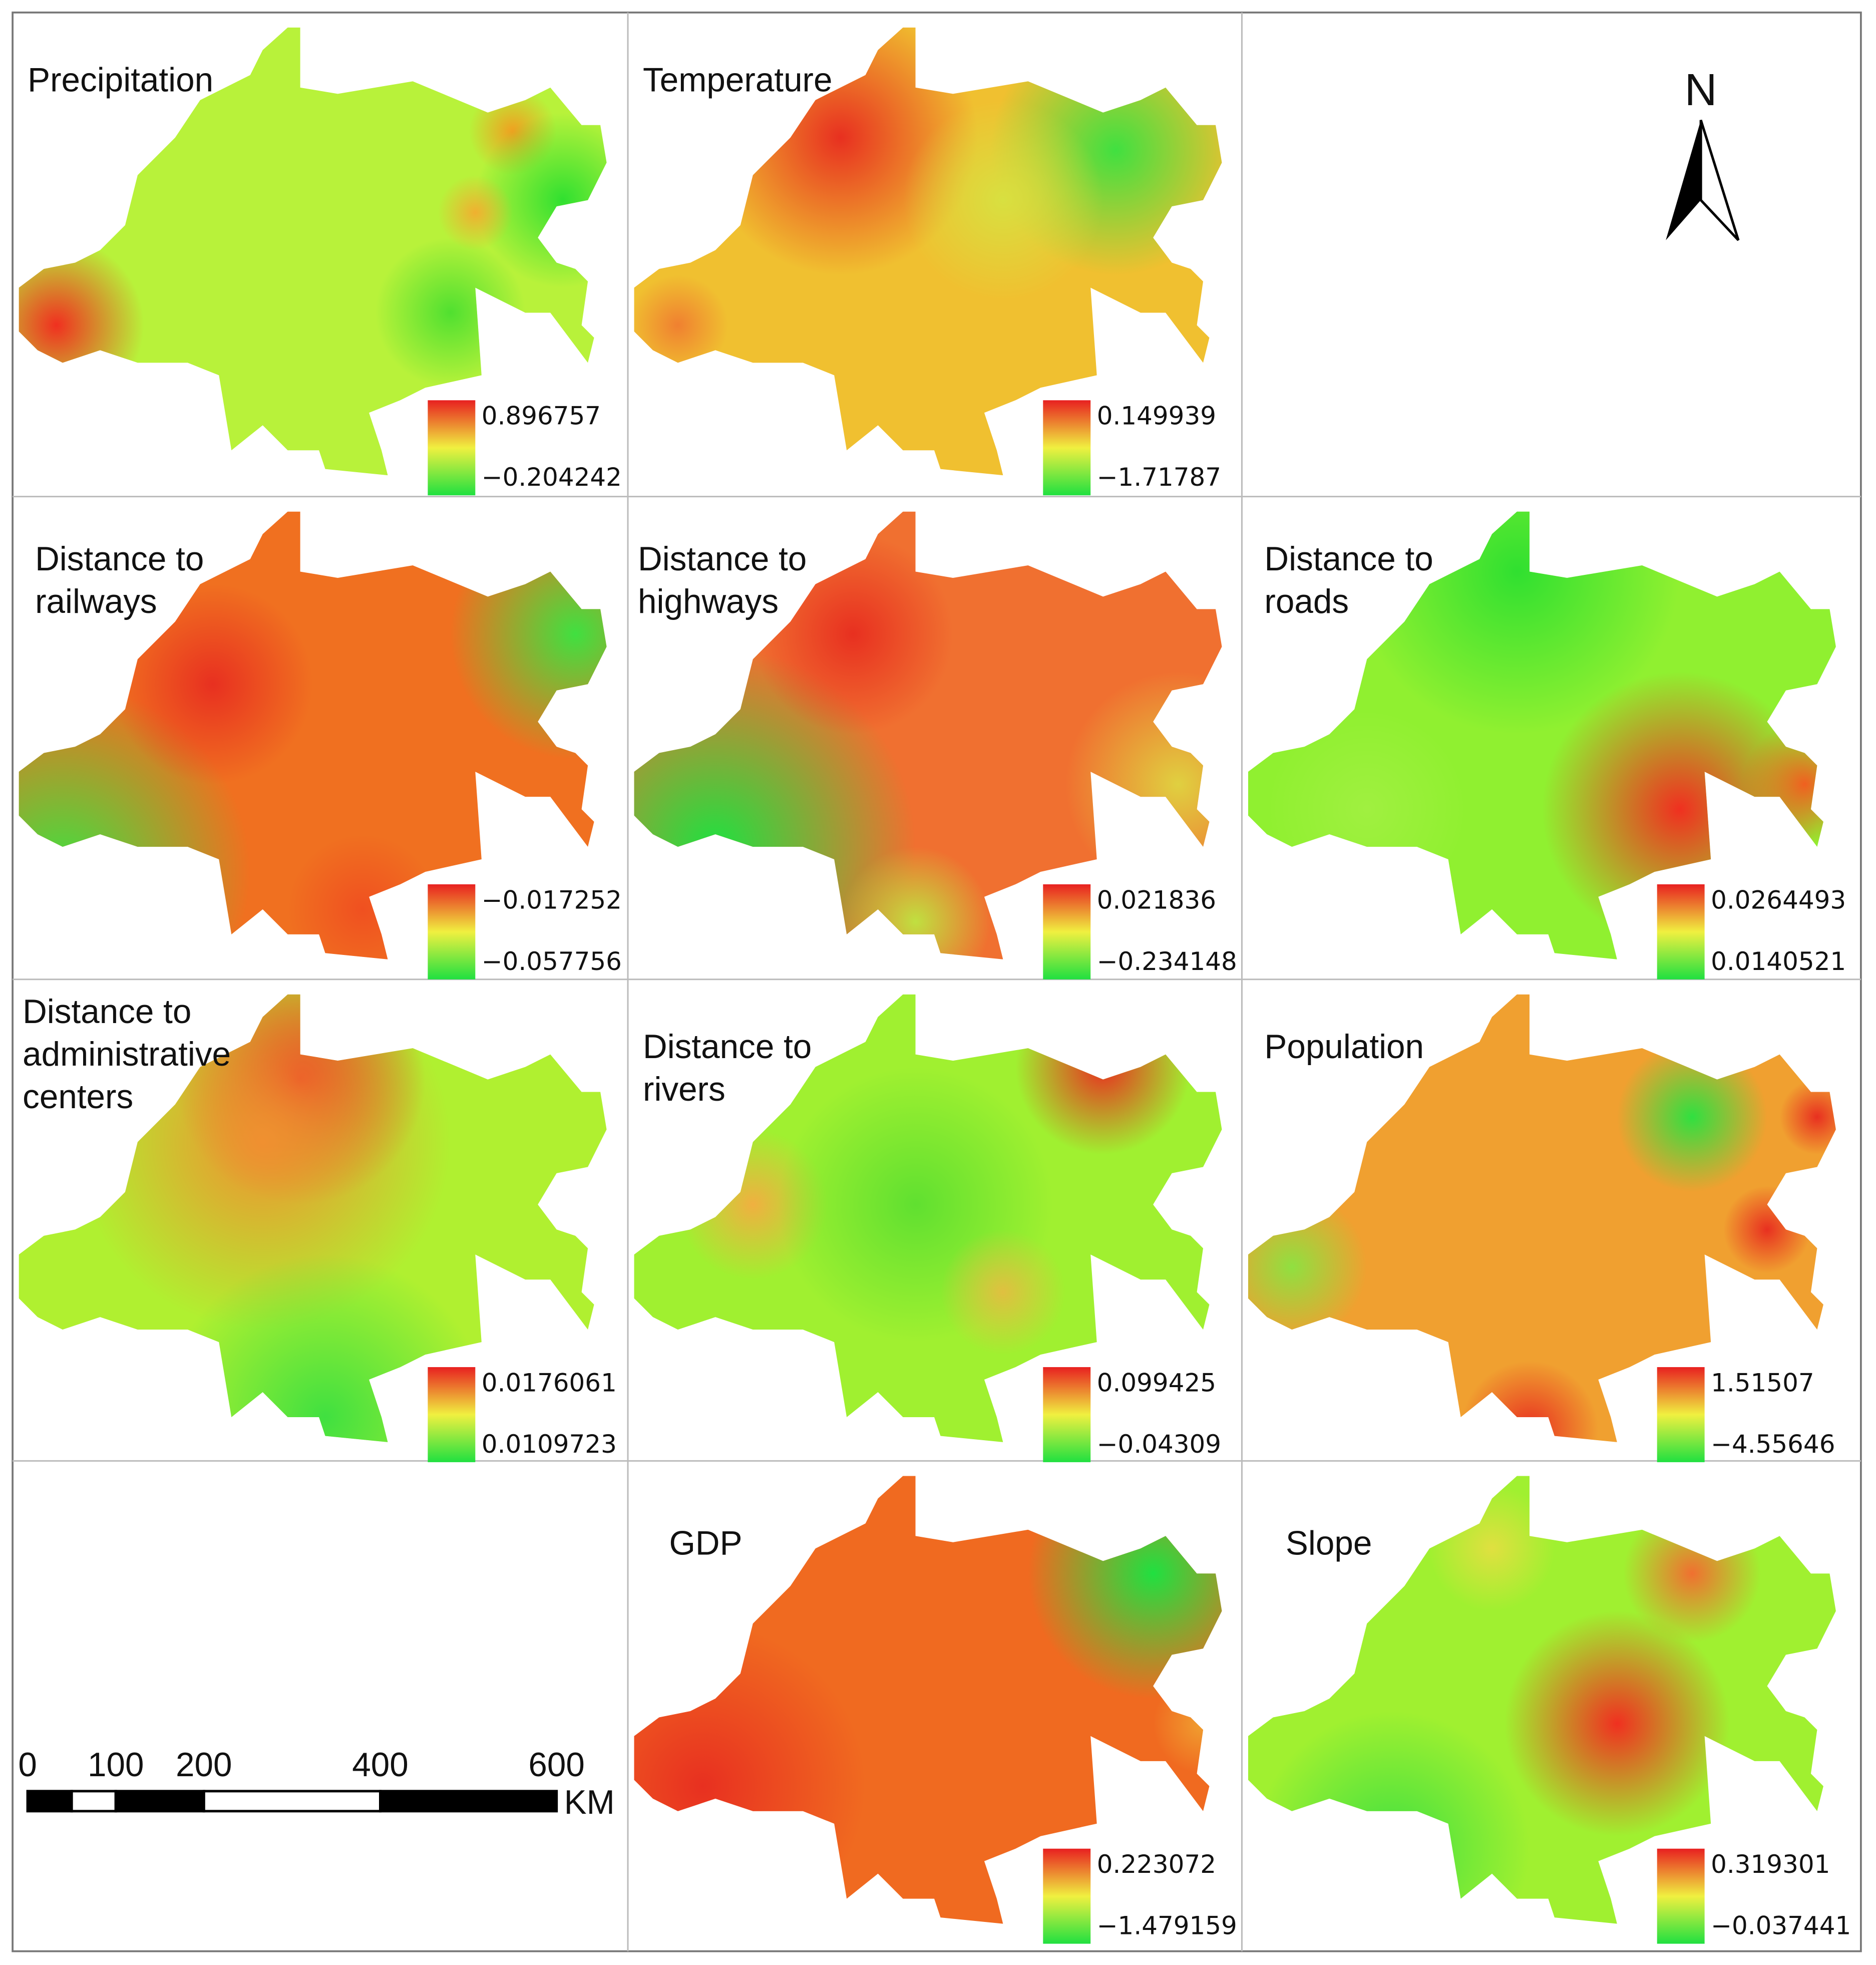 This screenshot has width=1876, height=1965. What do you see at coordinates (380, 1765) in the screenshot?
I see `scale-tick-label: 400` at bounding box center [380, 1765].